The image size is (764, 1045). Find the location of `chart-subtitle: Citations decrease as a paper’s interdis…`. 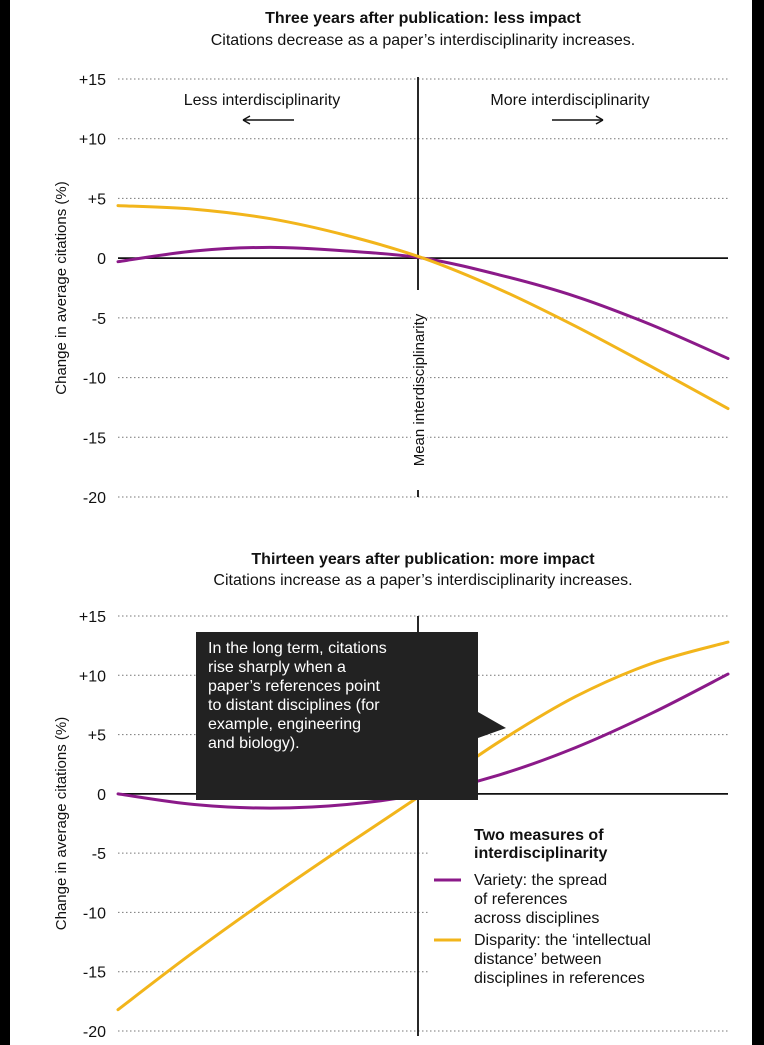

chart-subtitle: Citations decrease as a paper’s interdis… is located at coordinates (423, 40).